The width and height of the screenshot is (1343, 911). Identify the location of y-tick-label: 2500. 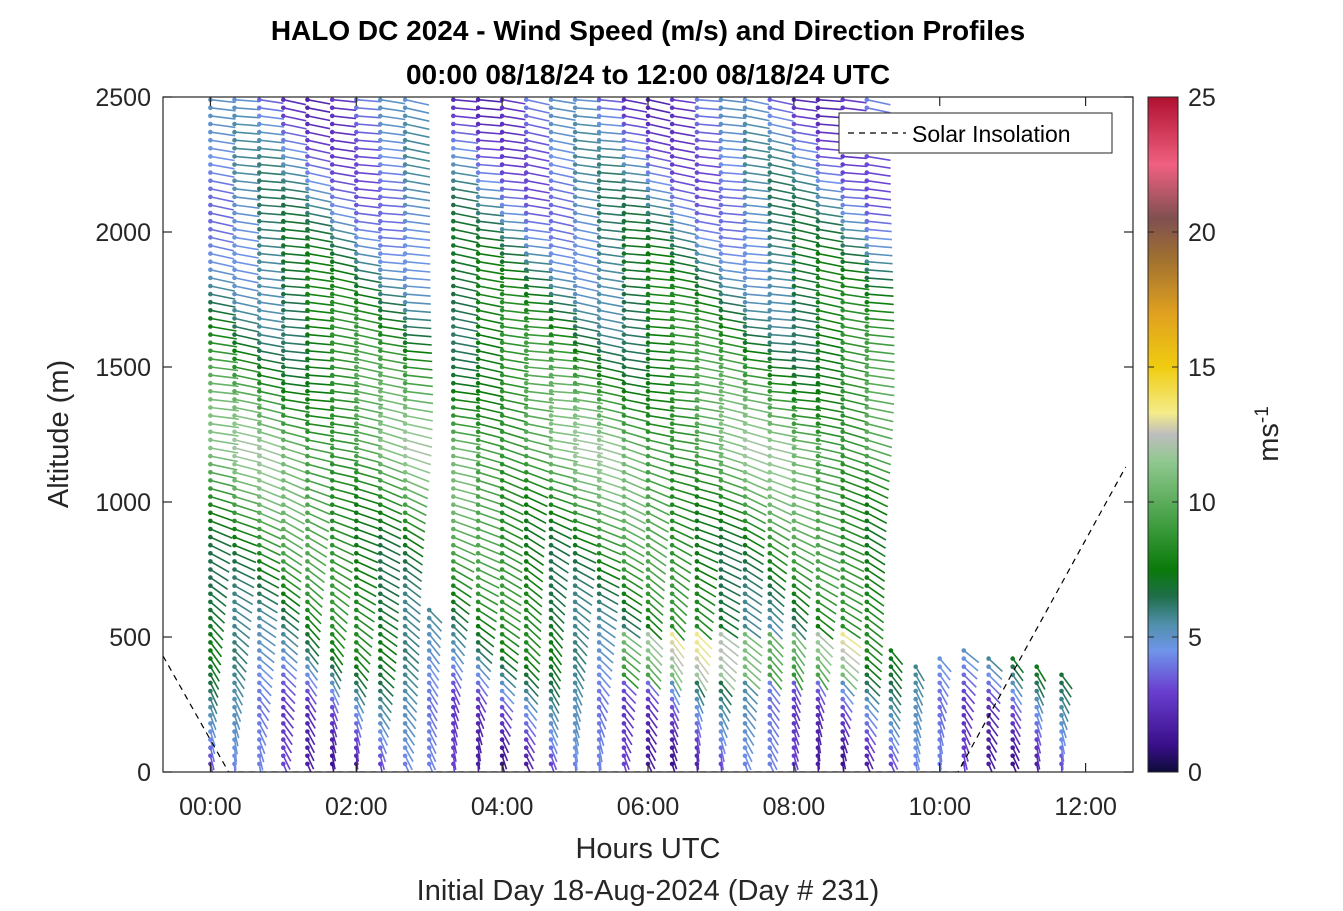
(123, 98).